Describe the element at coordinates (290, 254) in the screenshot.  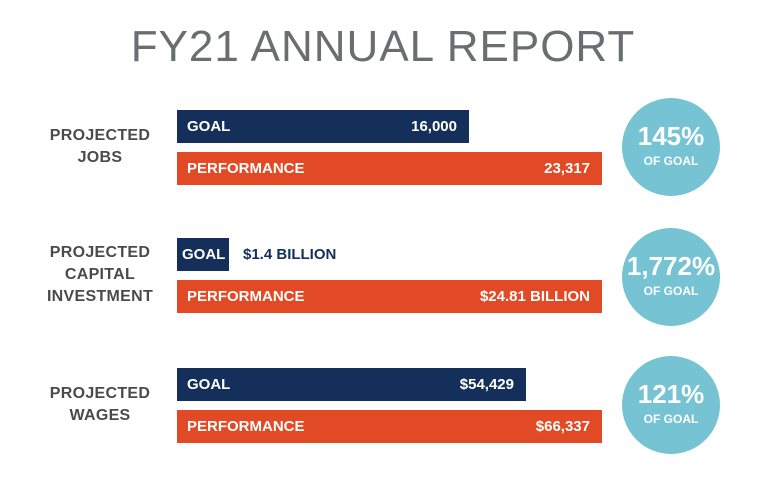
I see `goal-bar-value: $1.4 BILLION` at that location.